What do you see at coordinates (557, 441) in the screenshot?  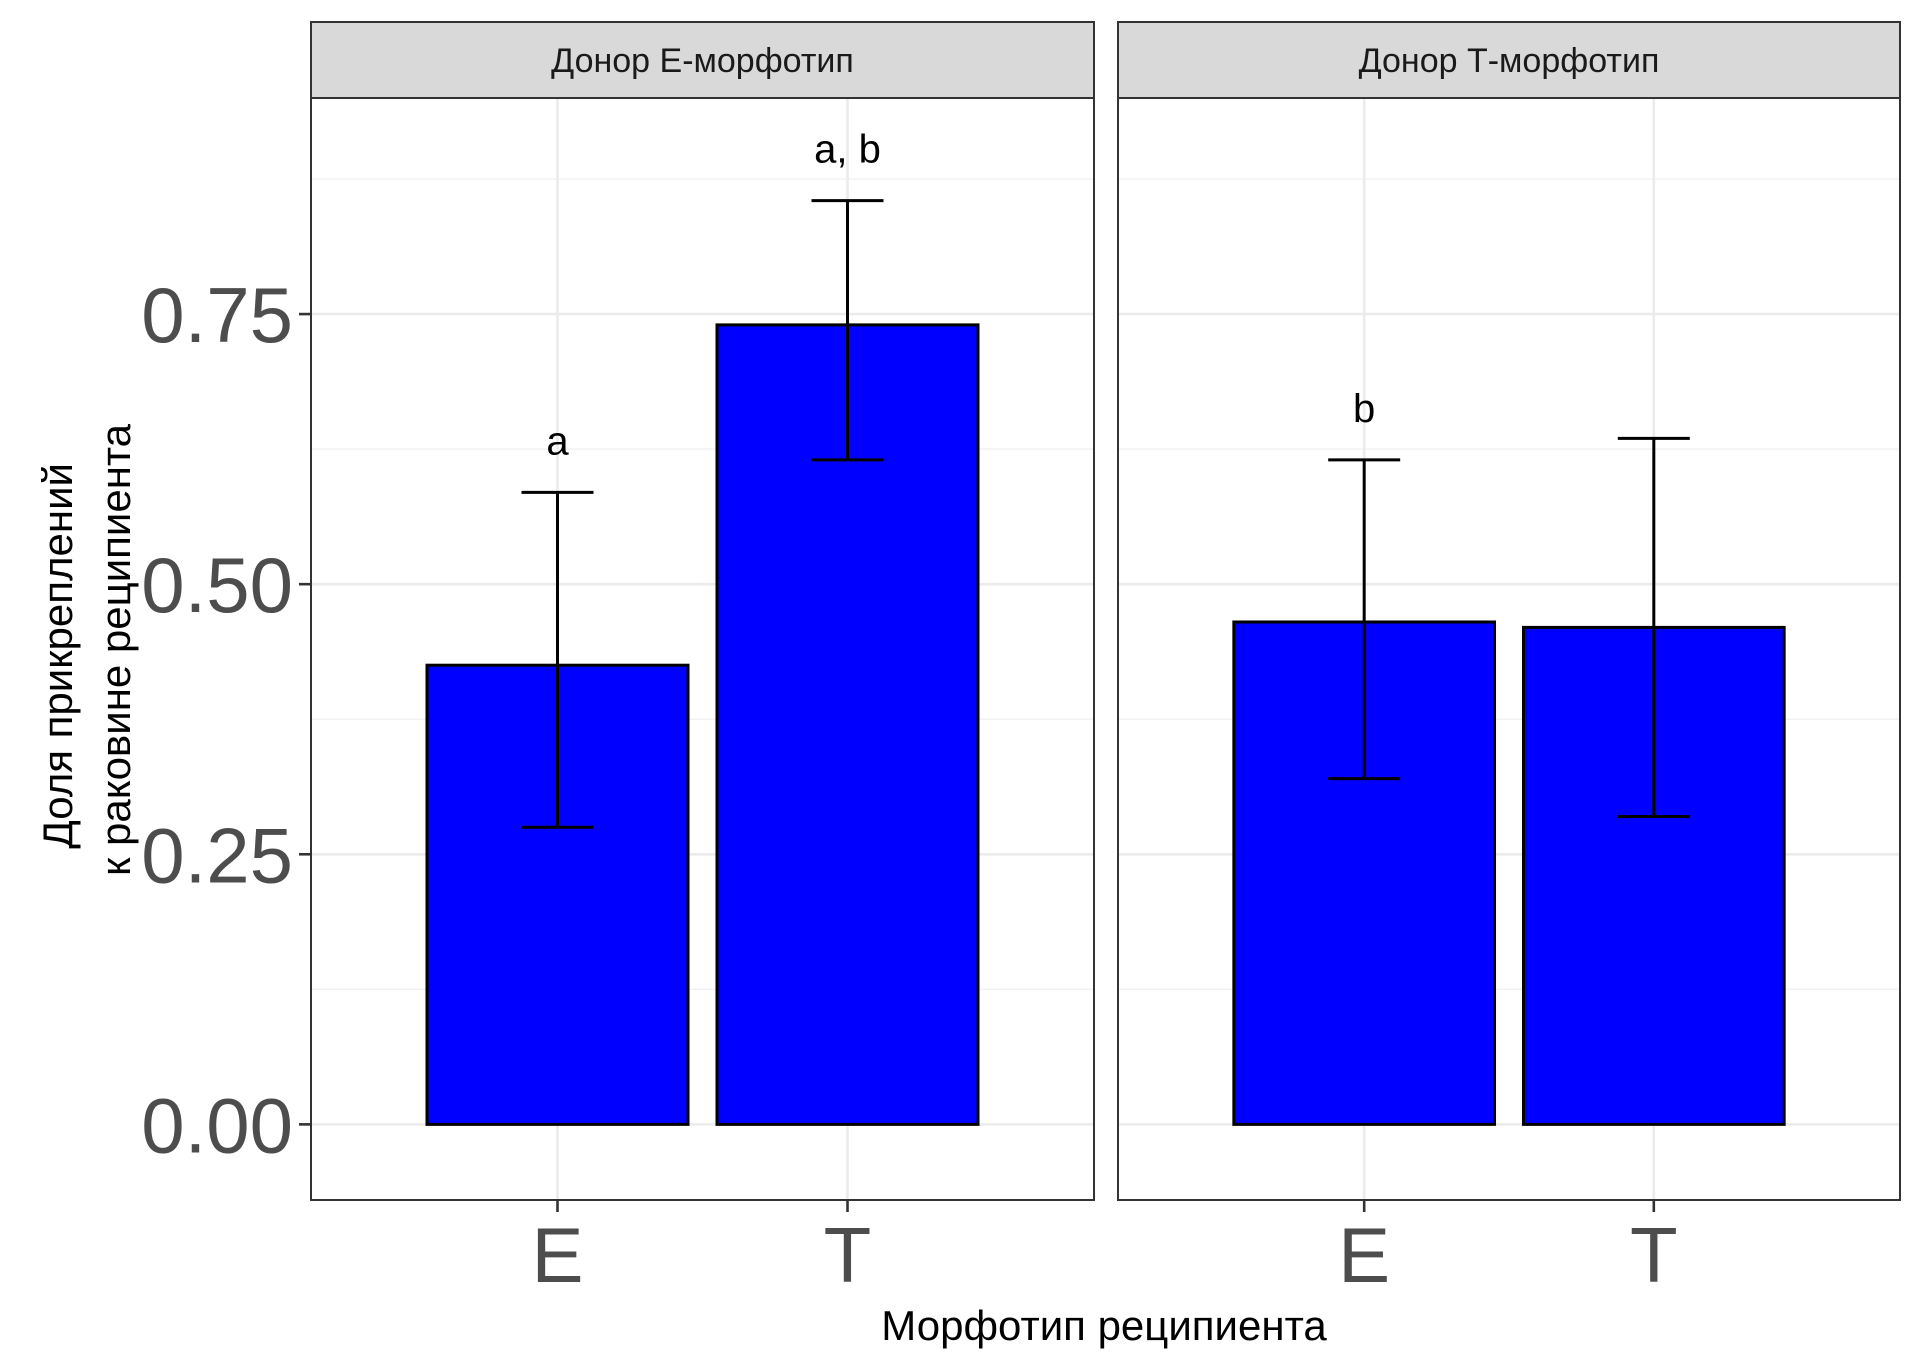 I see `significance-label: a` at bounding box center [557, 441].